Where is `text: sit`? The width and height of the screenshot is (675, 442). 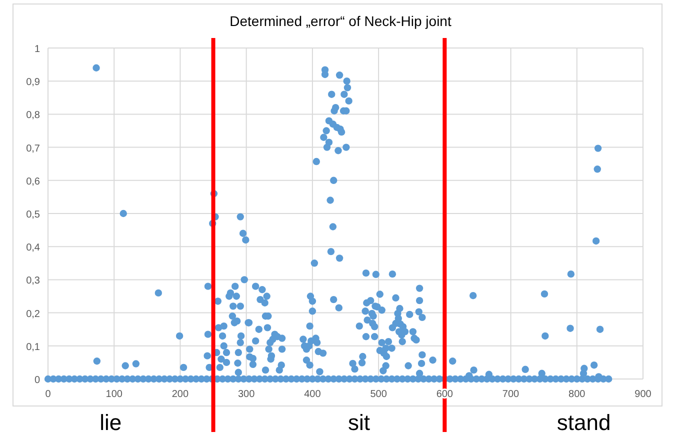
text: sit is located at coordinates (359, 422).